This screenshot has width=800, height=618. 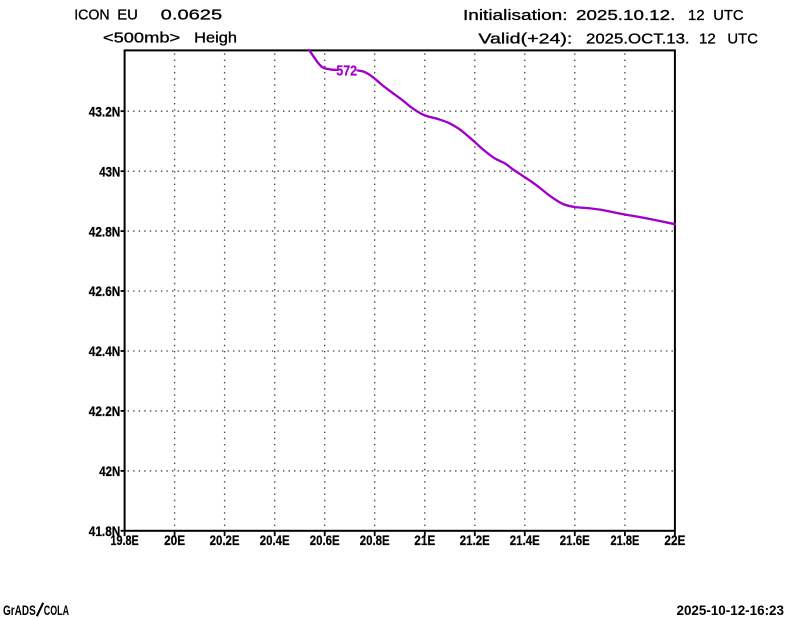 I want to click on svg-text: 41.8N, so click(x=105, y=531).